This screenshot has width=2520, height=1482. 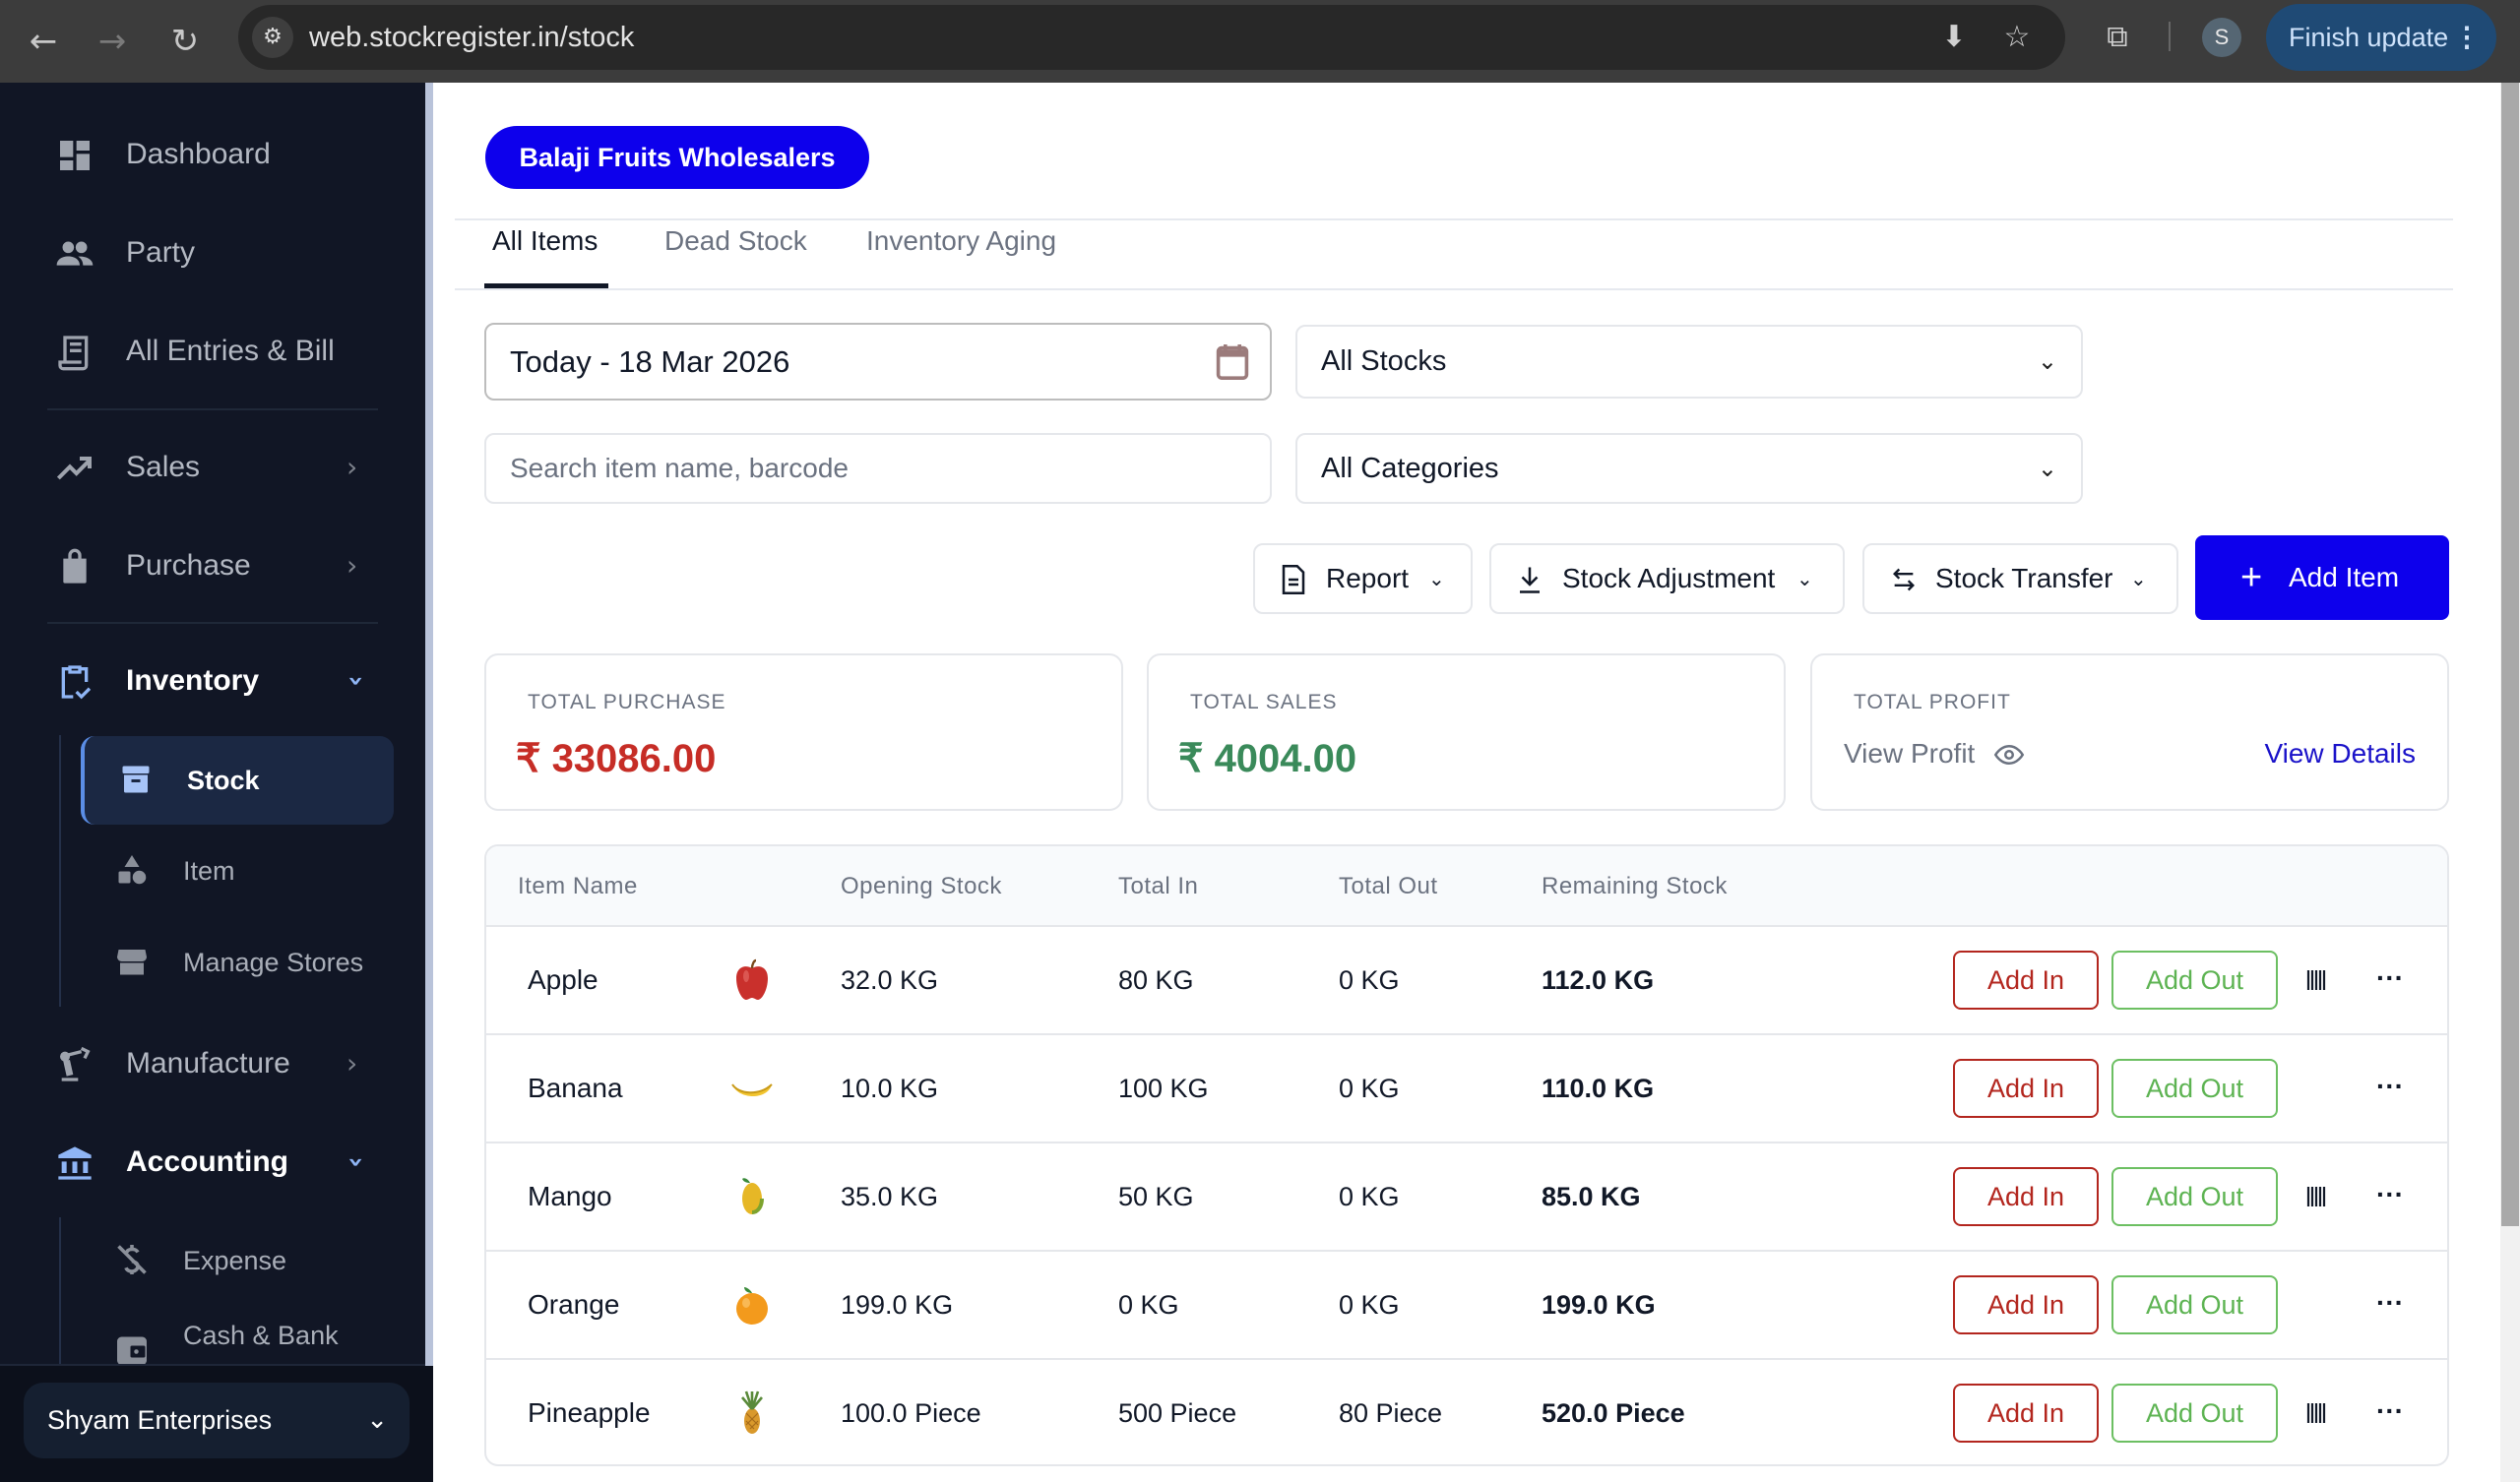 What do you see at coordinates (43, 41) in the screenshot?
I see `back-icon: ←` at bounding box center [43, 41].